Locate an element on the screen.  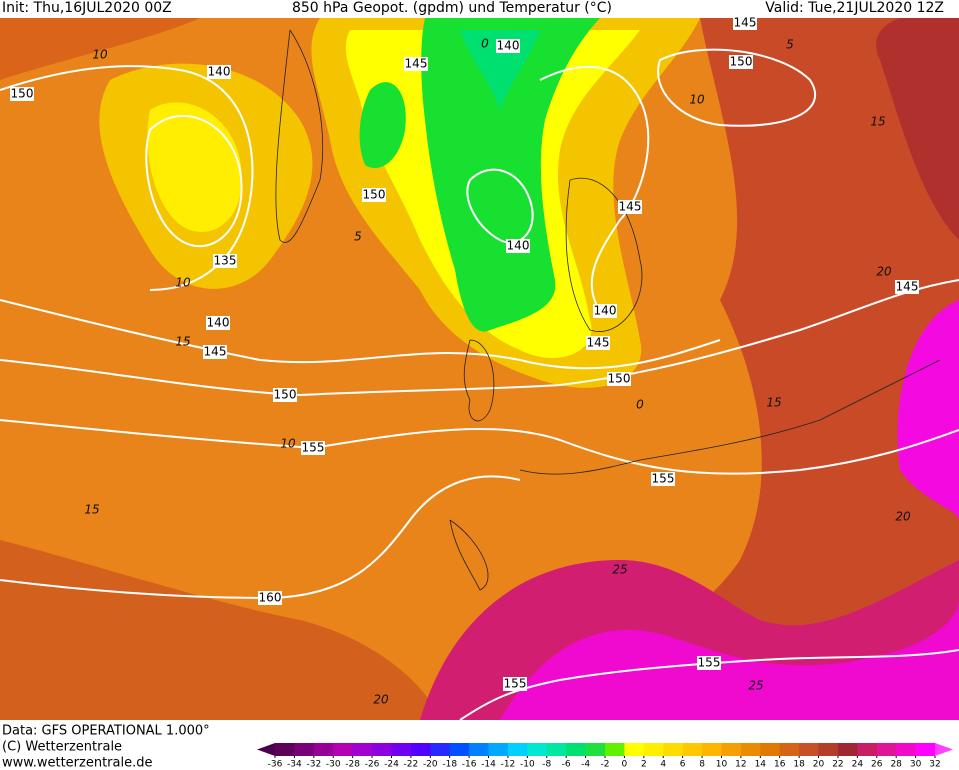
valid-time: Valid: Tue,21JUL2020 12Z is located at coordinates (854, 8).